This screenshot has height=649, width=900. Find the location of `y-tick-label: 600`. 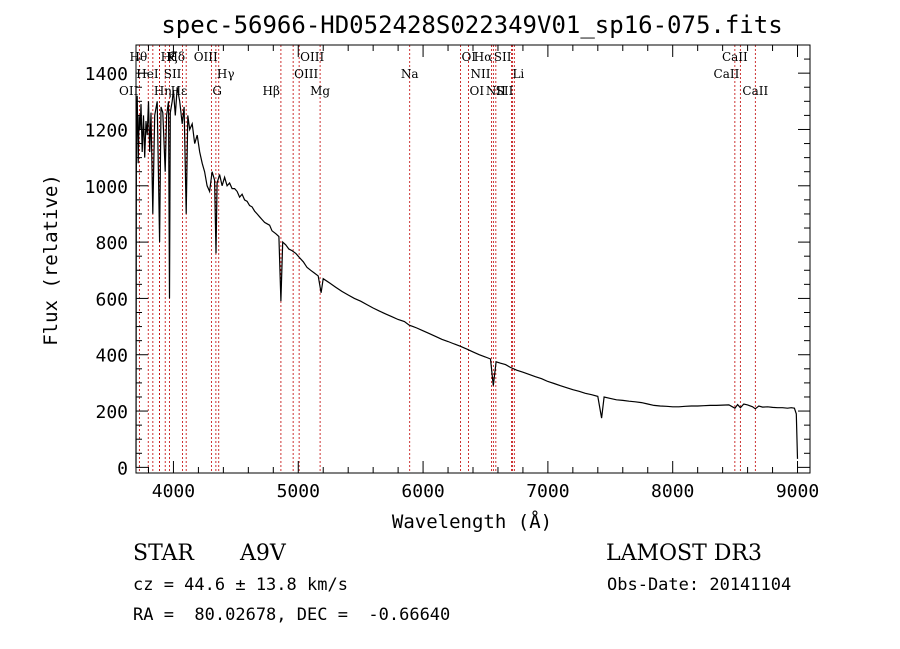

y-tick-label: 600 is located at coordinates (111, 299).